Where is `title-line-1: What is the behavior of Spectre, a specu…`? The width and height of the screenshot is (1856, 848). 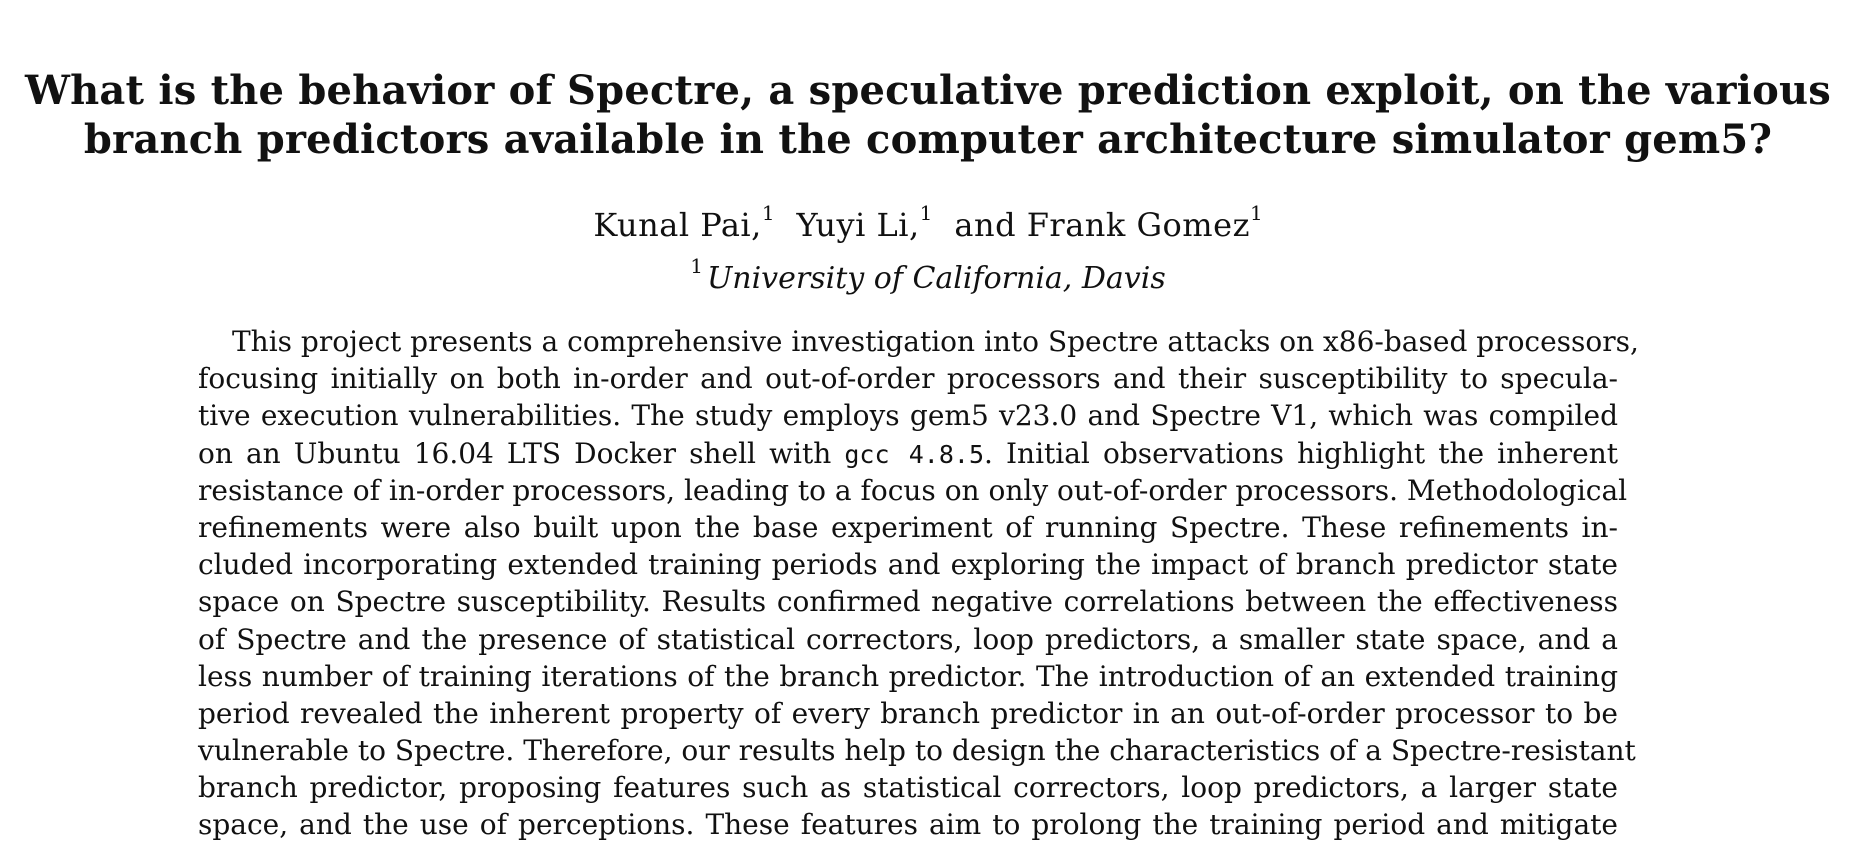 title-line-1: What is the behavior of Spectre, a specu… is located at coordinates (928, 90).